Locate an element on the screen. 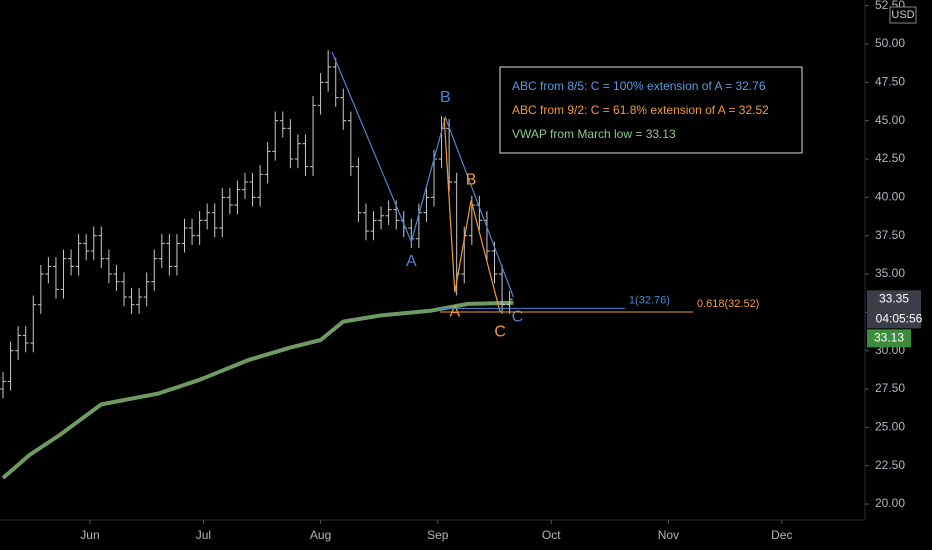  y-tick-label: 35.00 is located at coordinates (890, 273).